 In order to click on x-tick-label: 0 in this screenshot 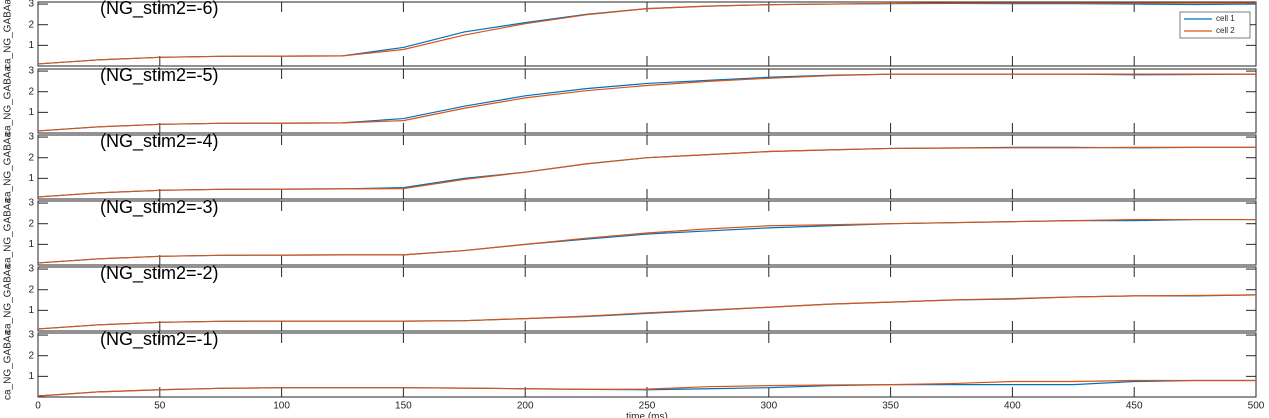, I will do `click(38, 406)`.